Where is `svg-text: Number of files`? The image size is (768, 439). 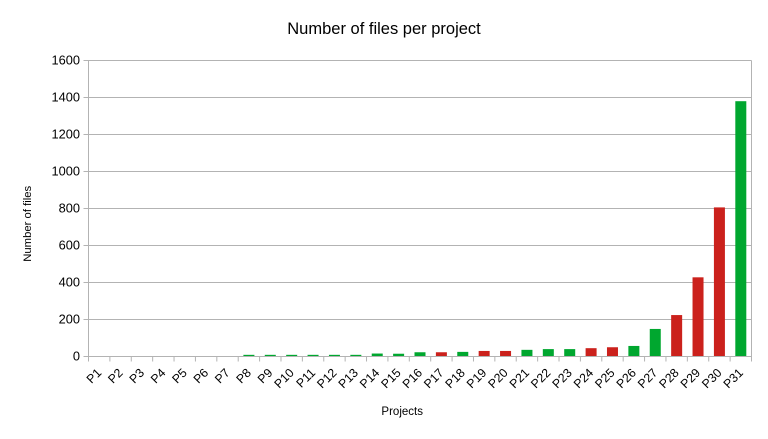
svg-text: Number of files is located at coordinates (28, 223).